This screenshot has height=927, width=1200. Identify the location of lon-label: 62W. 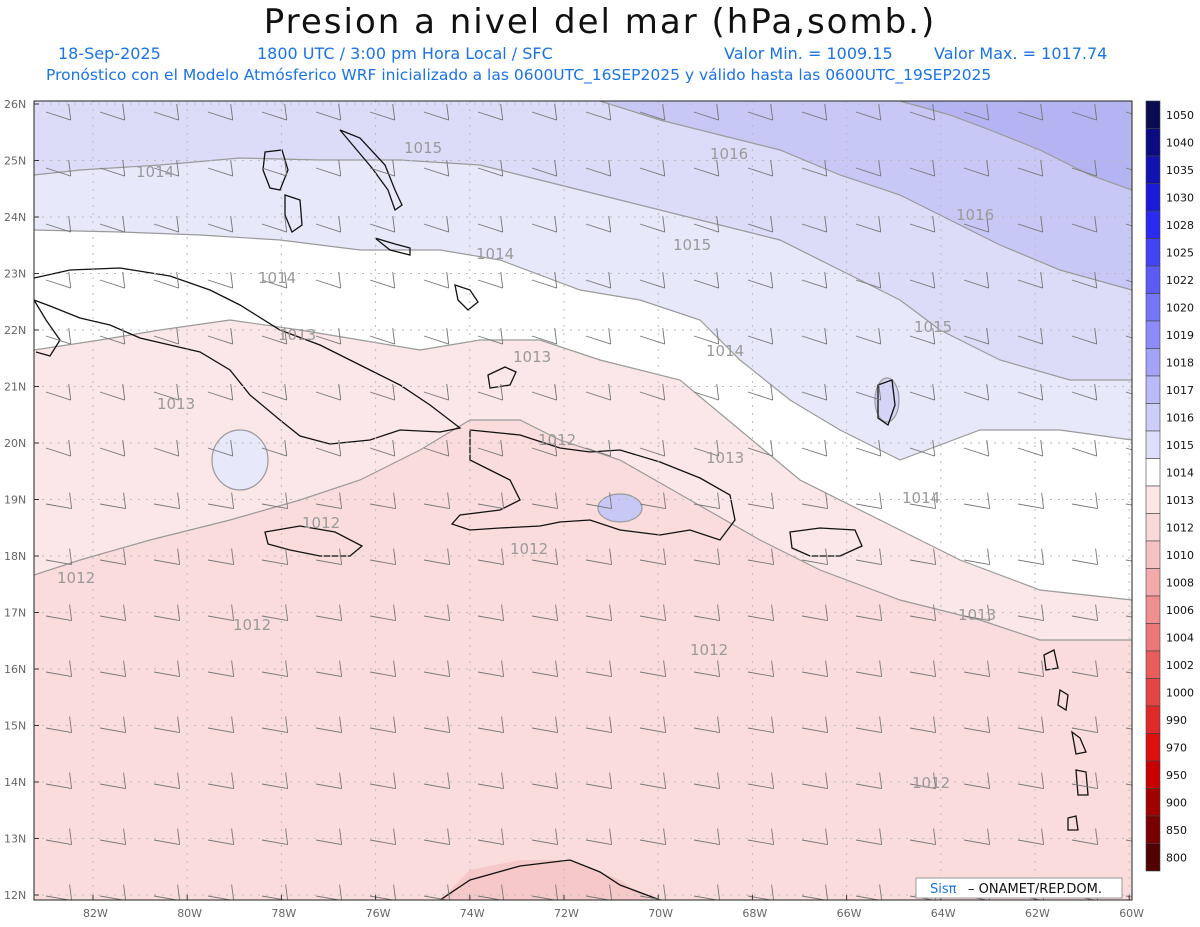
(1037, 913).